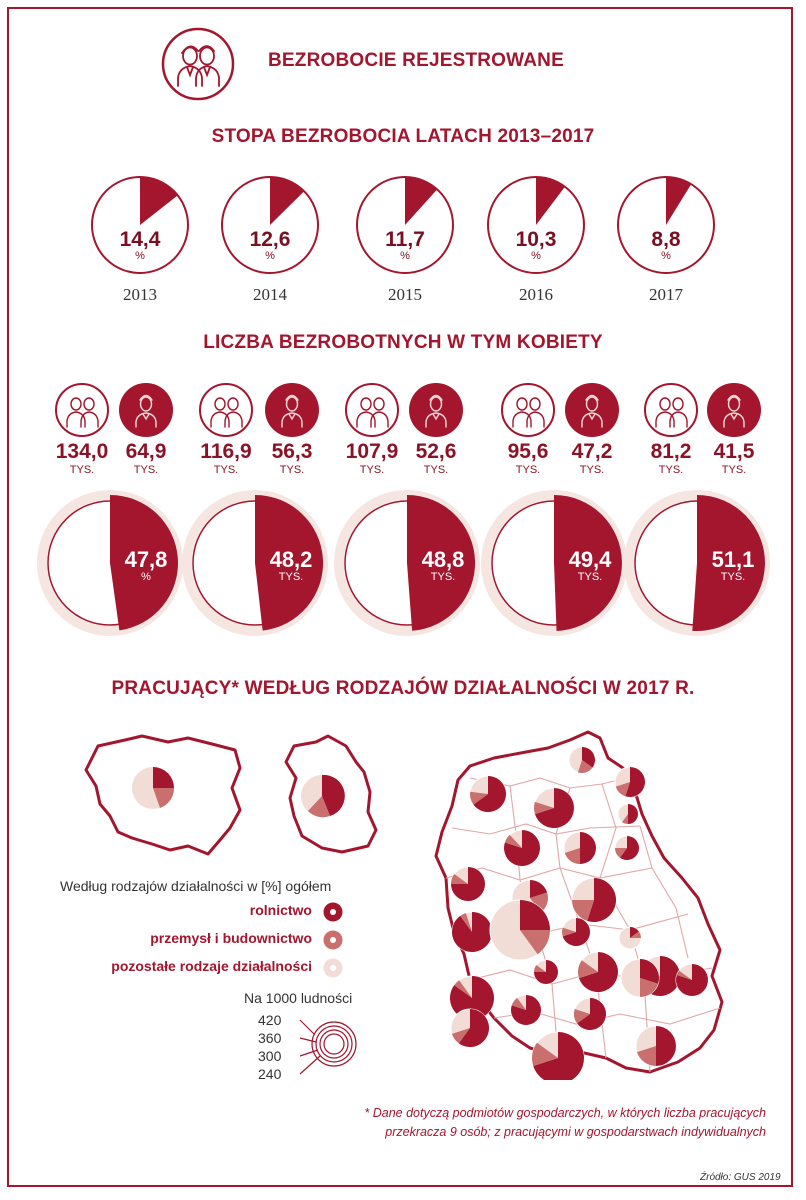 The image size is (806, 1200). What do you see at coordinates (146, 577) in the screenshot?
I see `share-unit-2013: %` at bounding box center [146, 577].